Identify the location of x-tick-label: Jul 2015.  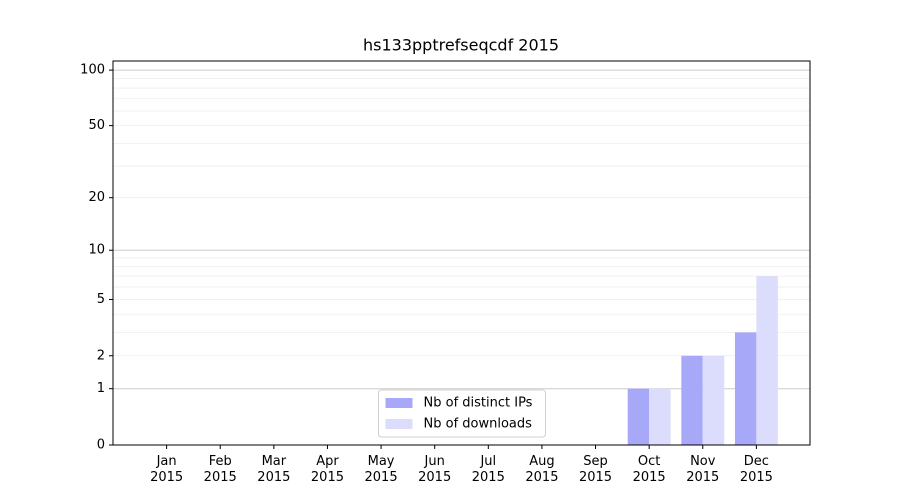
(488, 469).